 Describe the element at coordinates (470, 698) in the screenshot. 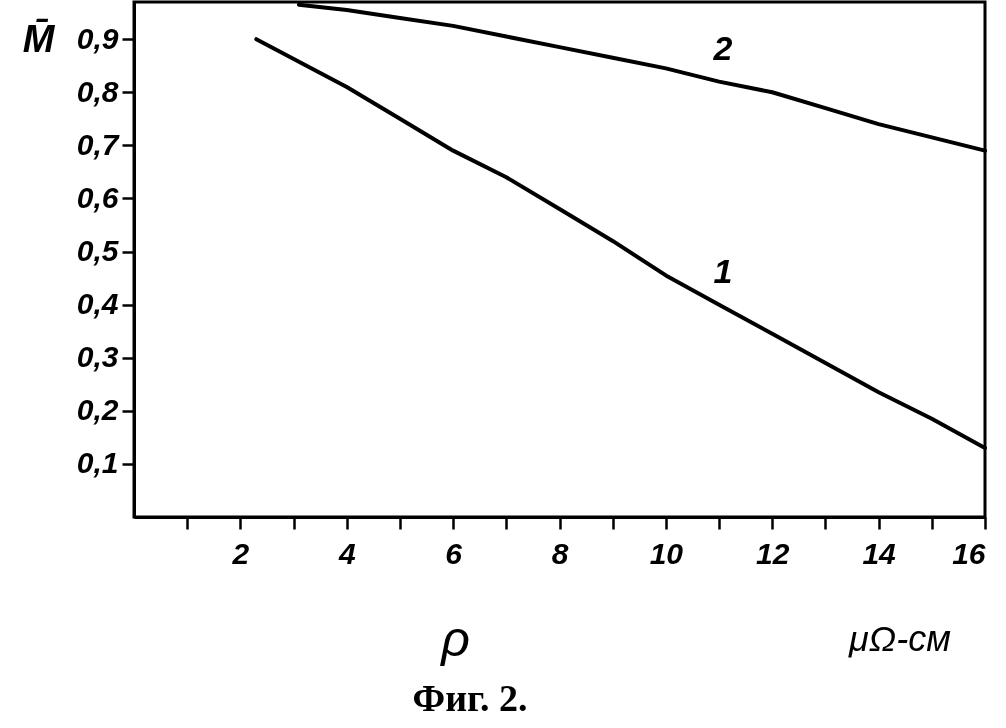

I see `text: Фиг. 2.` at that location.